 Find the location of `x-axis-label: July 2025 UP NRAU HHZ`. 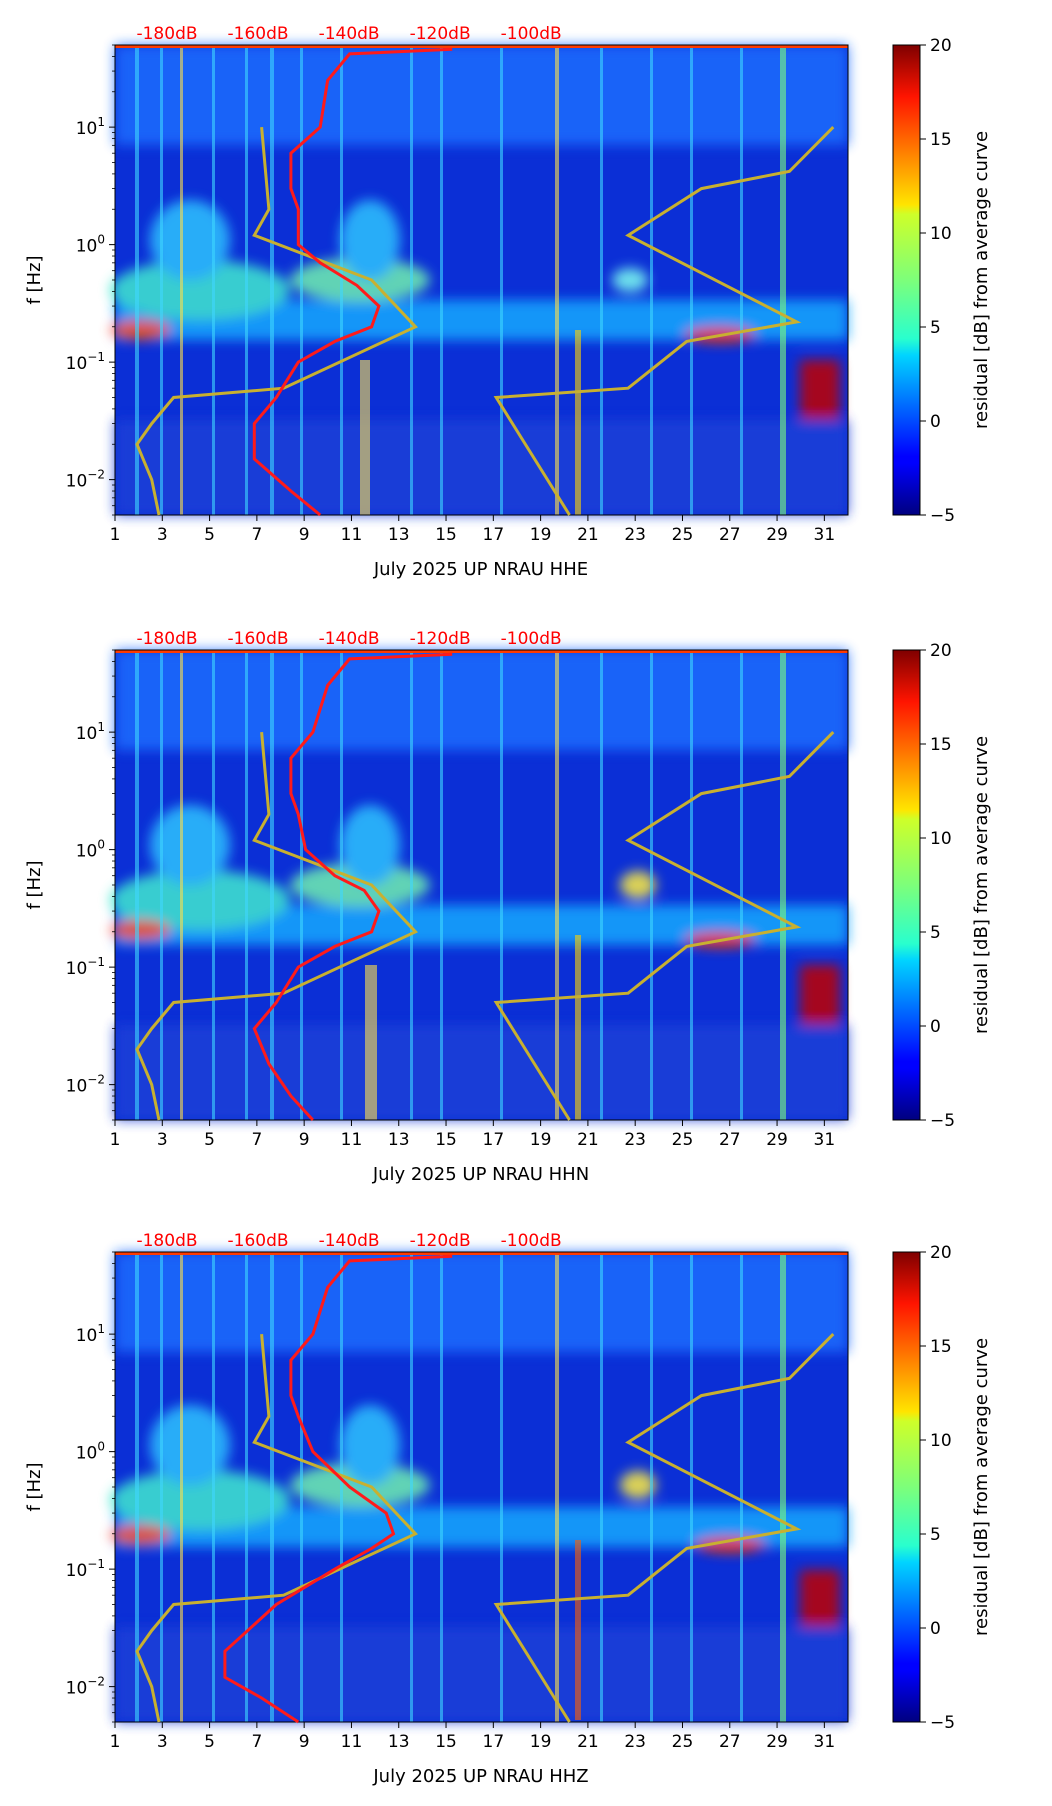

x-axis-label: July 2025 UP NRAU HHZ is located at coordinates (480, 1776).